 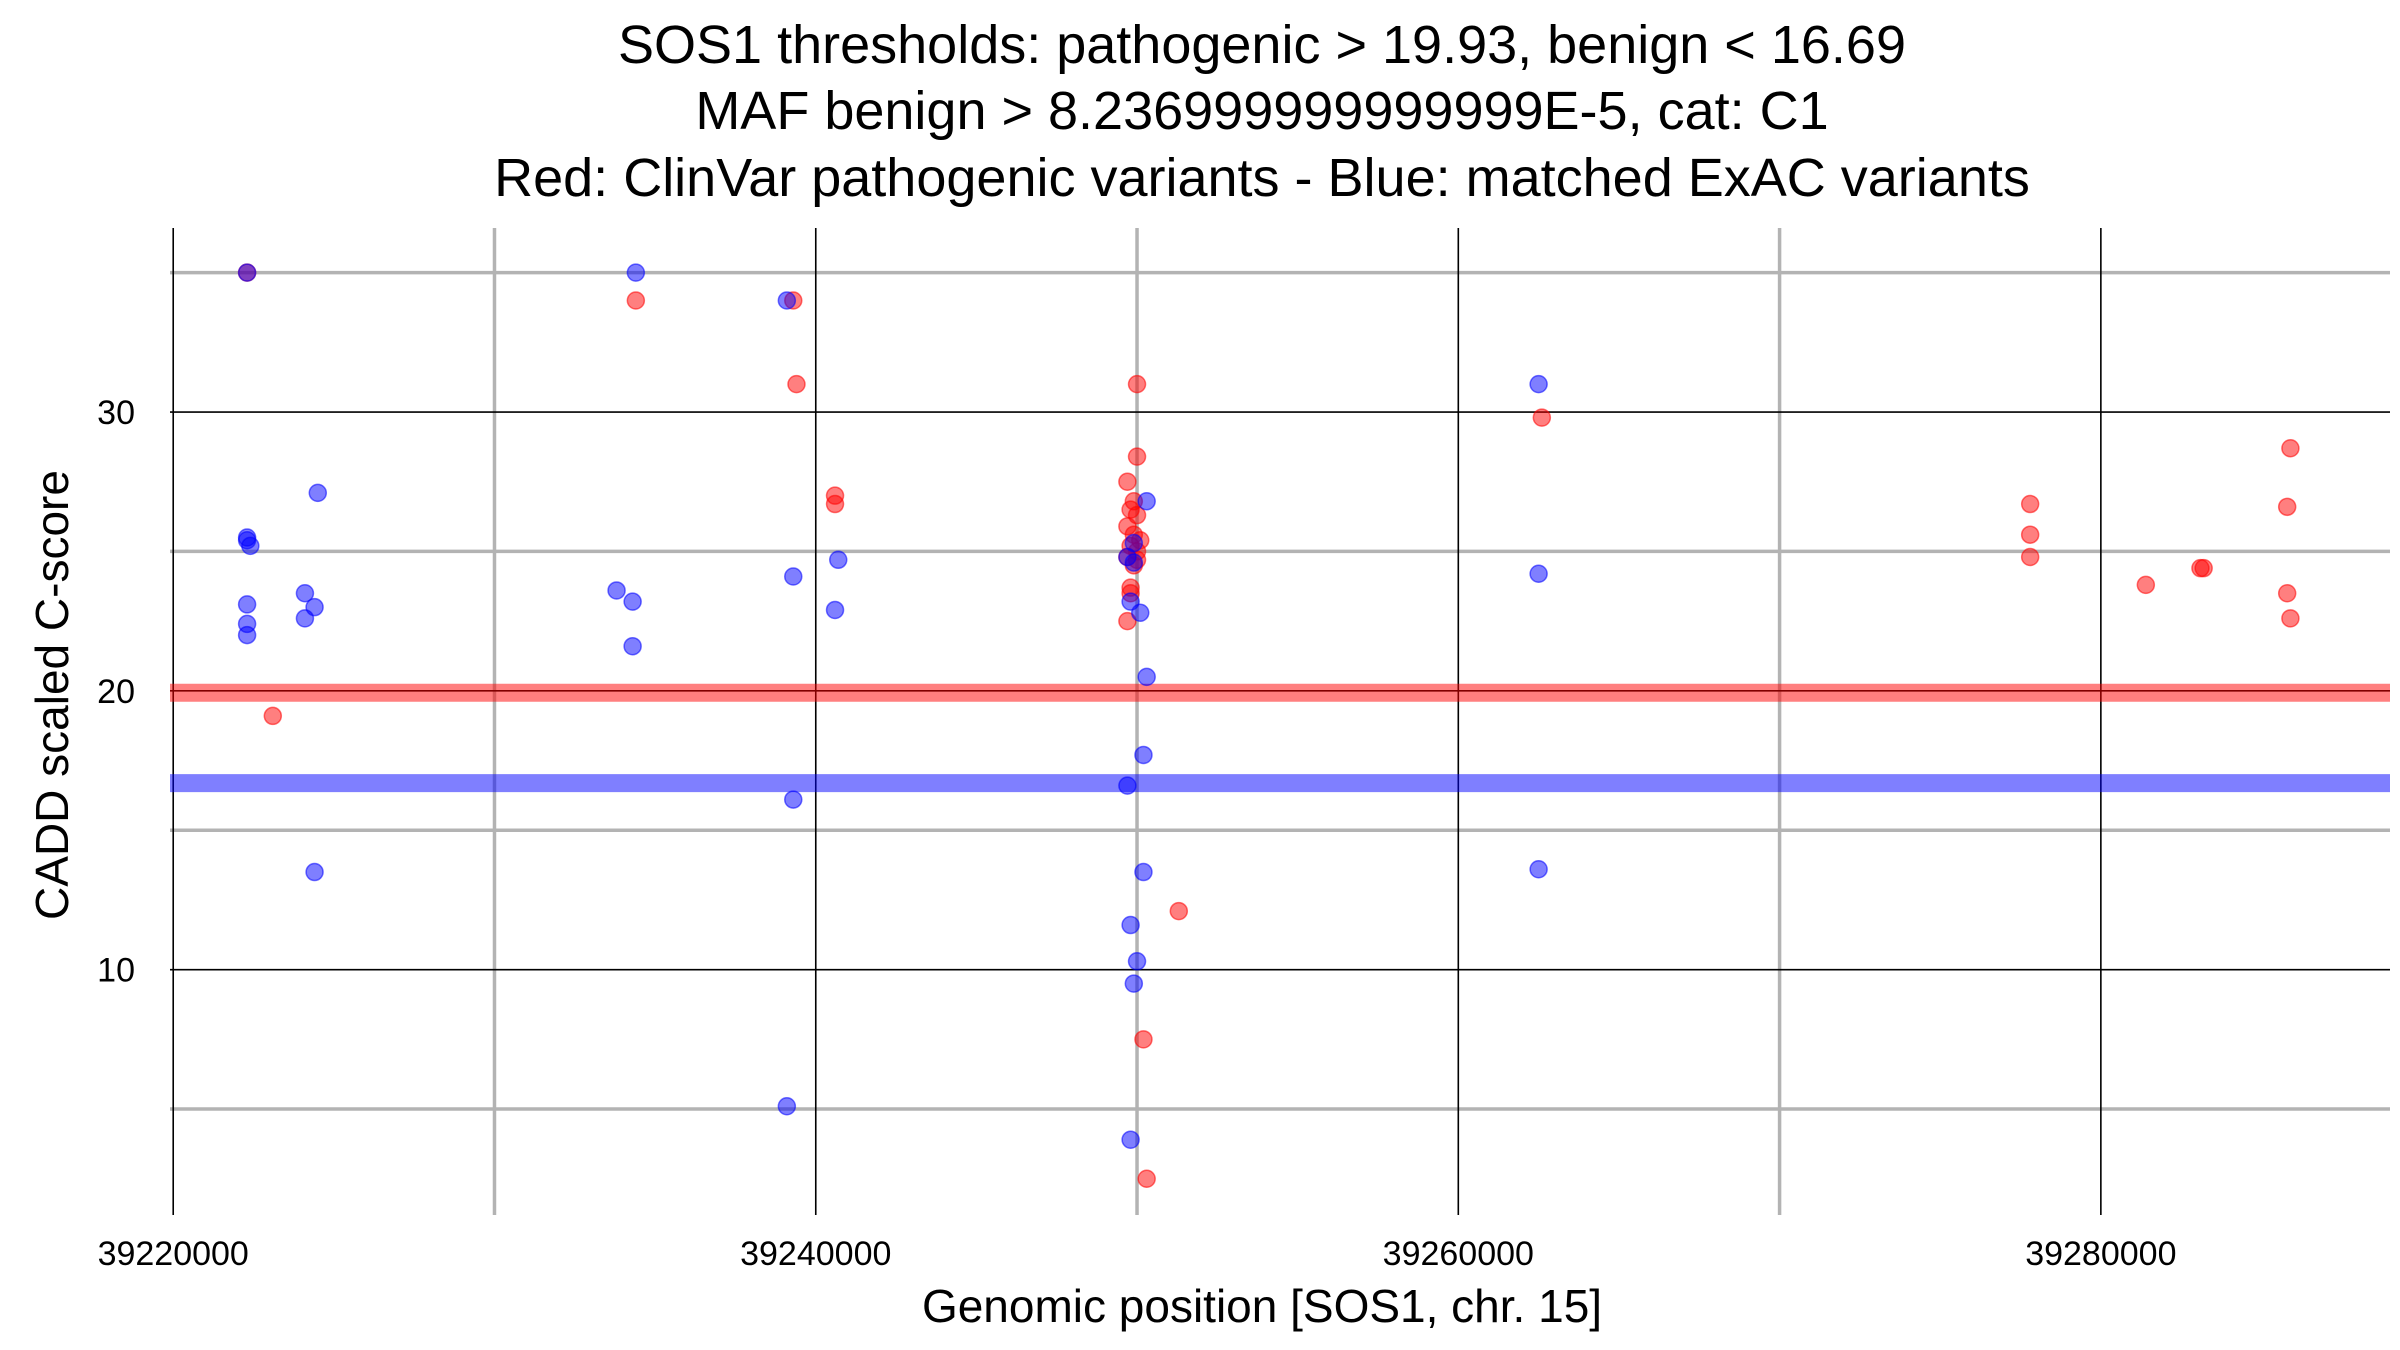 I want to click on y-tick-label: 10, so click(x=116, y=971).